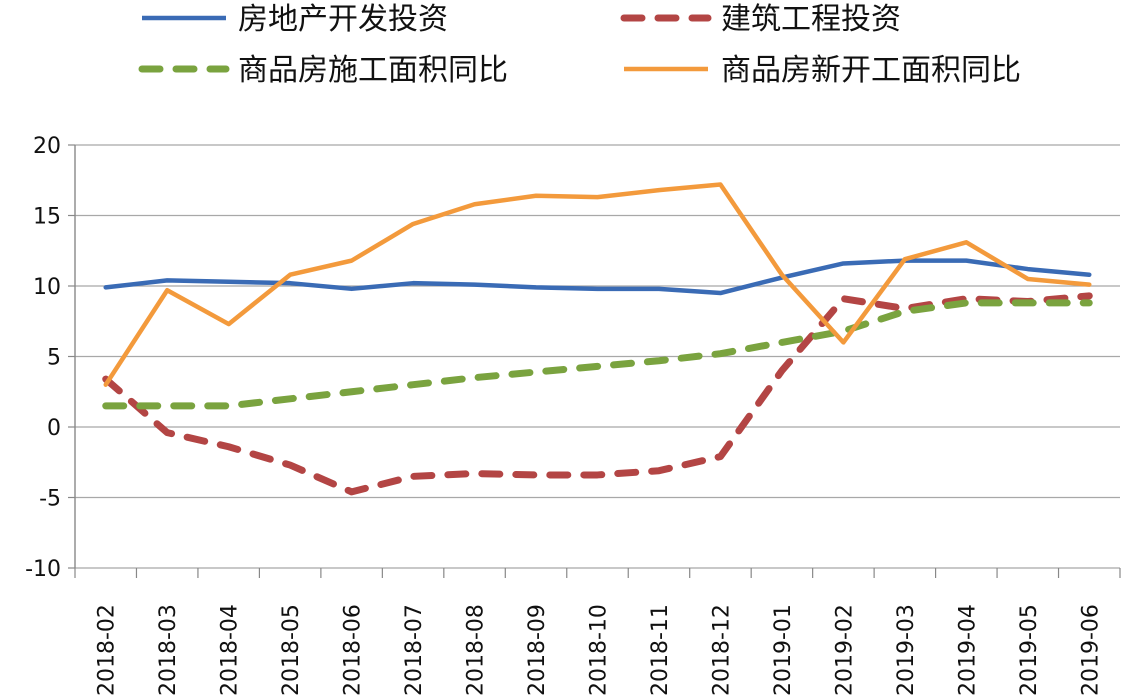 Image resolution: width=1126 pixels, height=700 pixels. Describe the element at coordinates (291, 650) in the screenshot. I see `x-tick-label: 2018-05` at that location.